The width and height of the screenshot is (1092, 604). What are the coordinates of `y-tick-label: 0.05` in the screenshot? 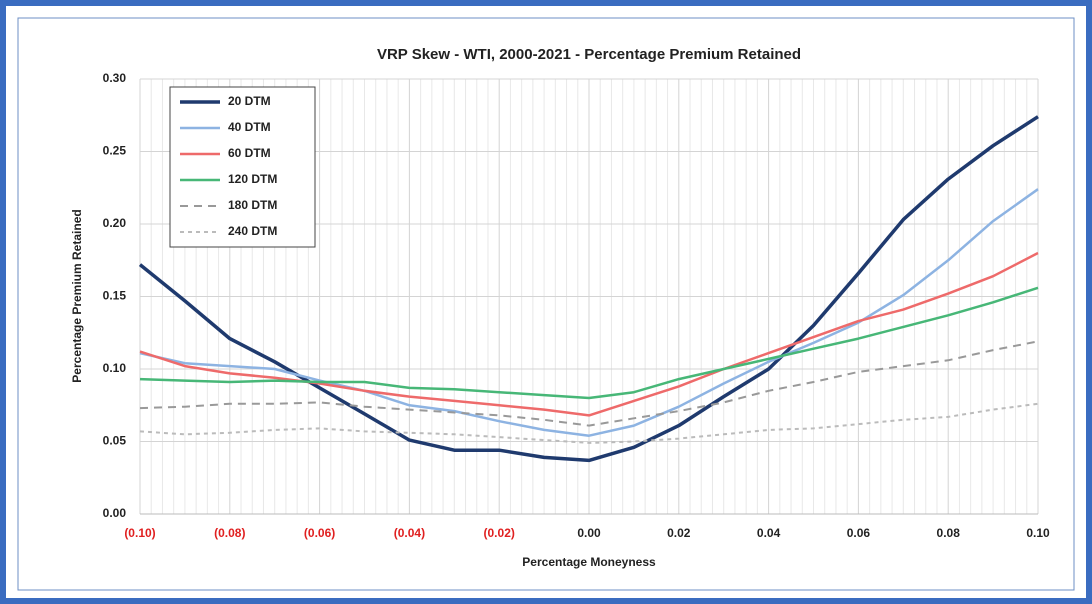 It's located at (115, 441).